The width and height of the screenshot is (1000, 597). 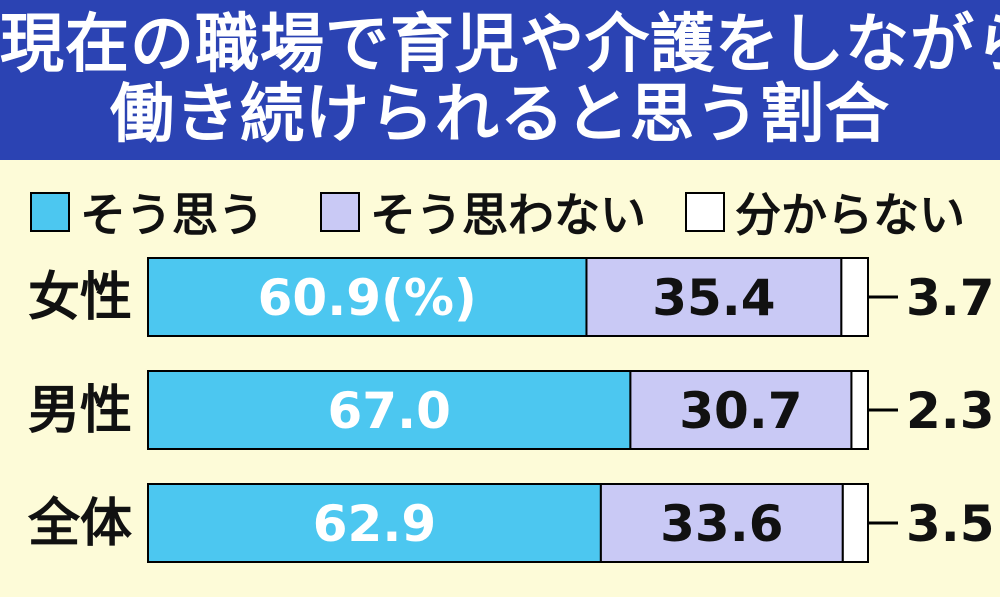 I want to click on value-label-agree-men: 67.0, so click(x=389, y=411).